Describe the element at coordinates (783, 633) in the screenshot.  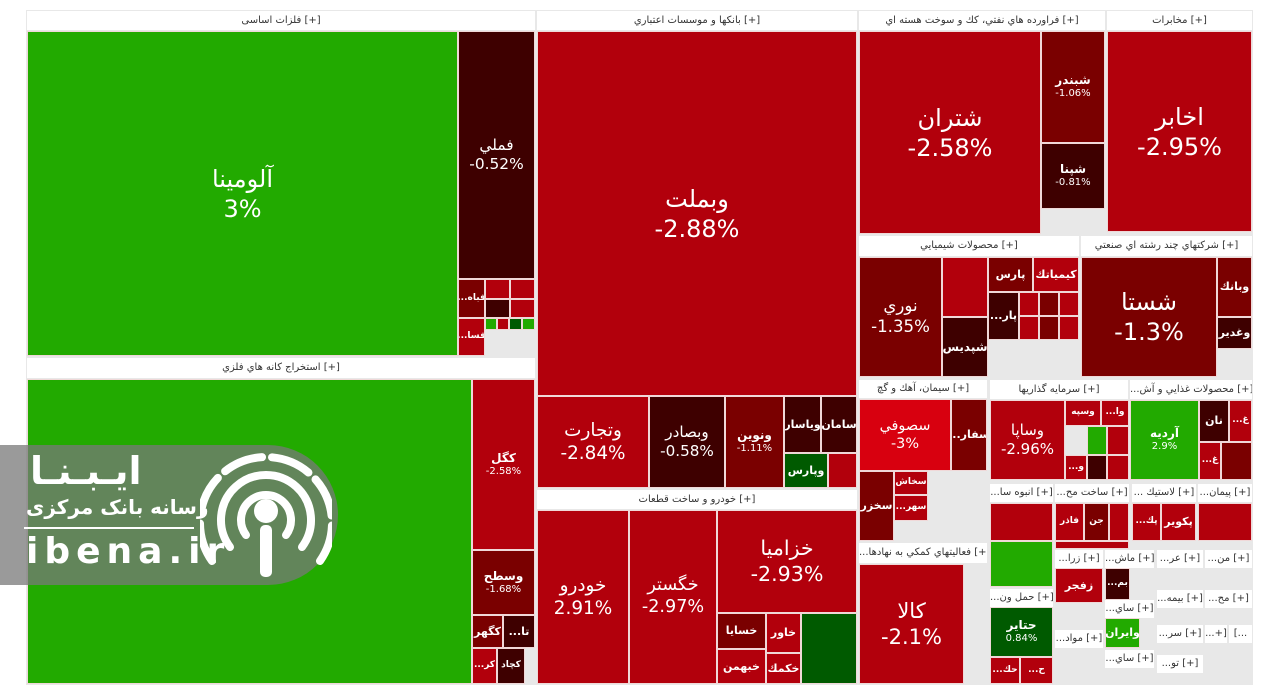
I see `stock-tile-khavar: خاور` at that location.